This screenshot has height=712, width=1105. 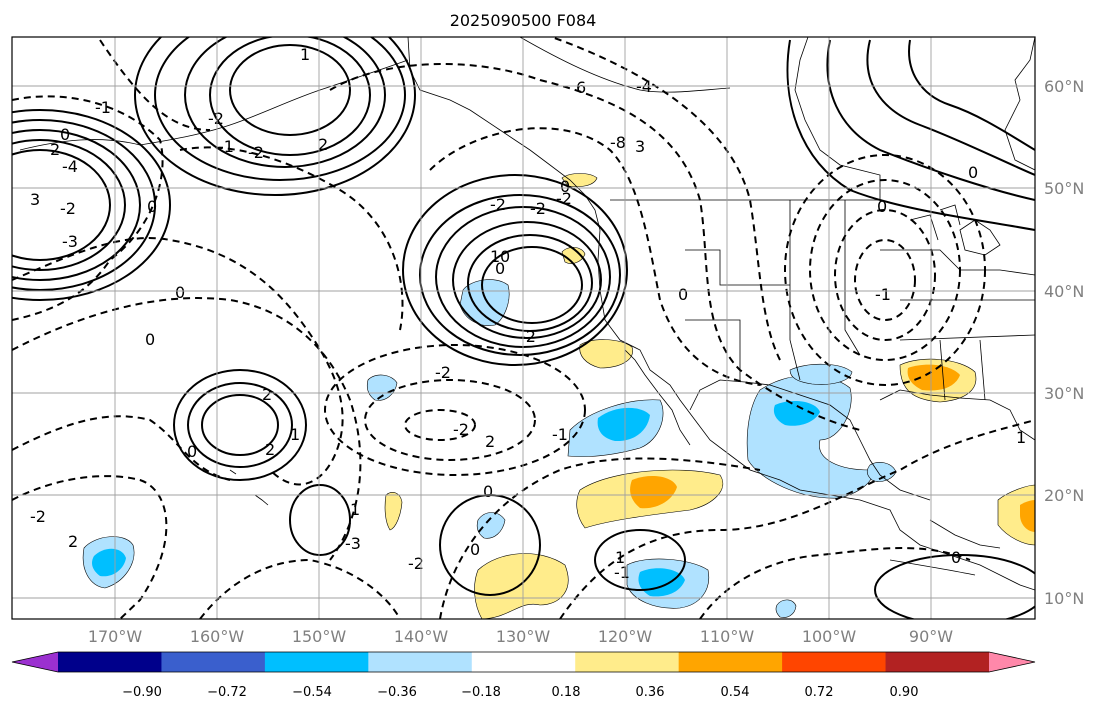 I want to click on colorbar-outline, so click(x=523, y=662).